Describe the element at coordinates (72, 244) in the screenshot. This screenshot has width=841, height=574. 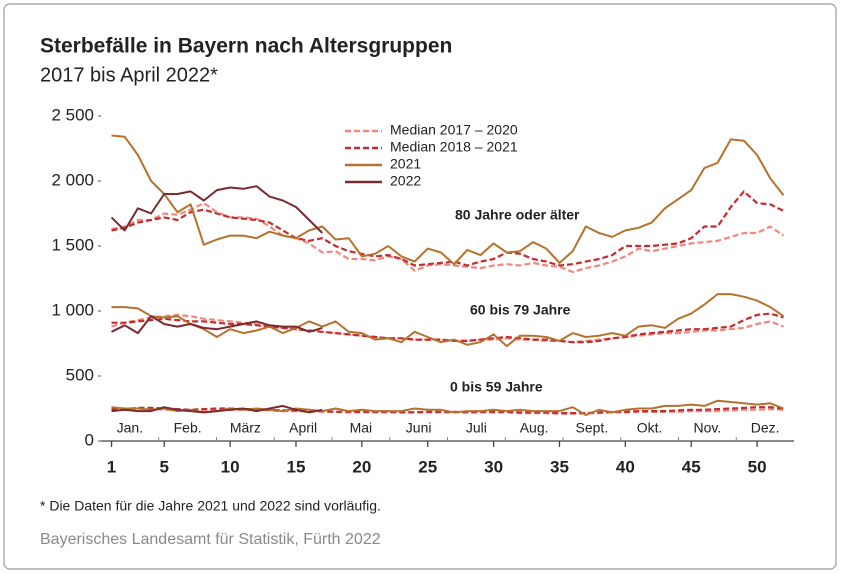
I see `y-tick-label: 1 500` at that location.